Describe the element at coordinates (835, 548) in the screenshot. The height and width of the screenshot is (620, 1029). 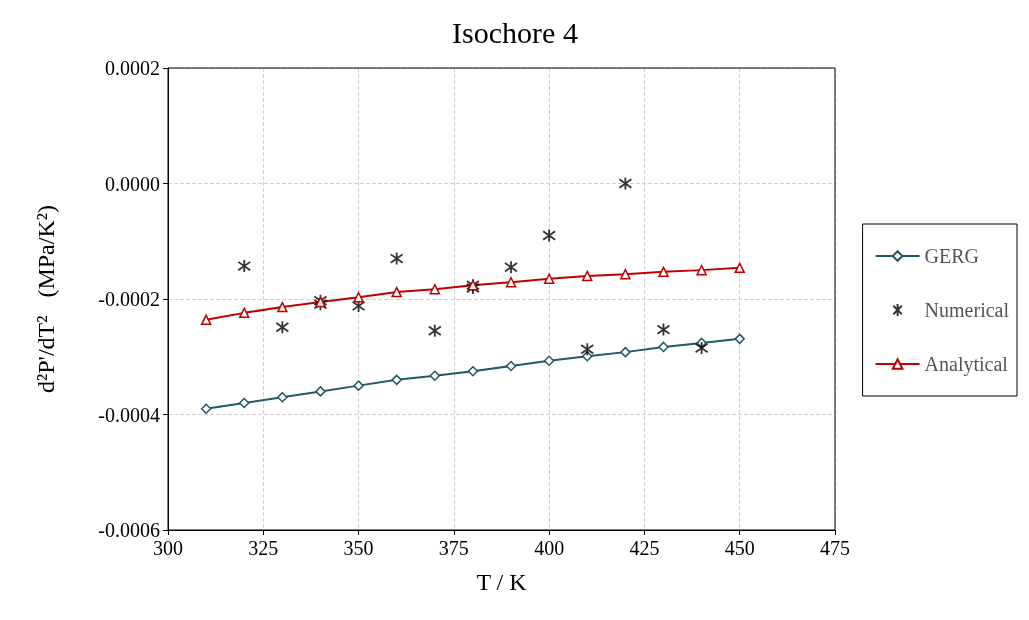
I see `x-tick-label: 475` at that location.